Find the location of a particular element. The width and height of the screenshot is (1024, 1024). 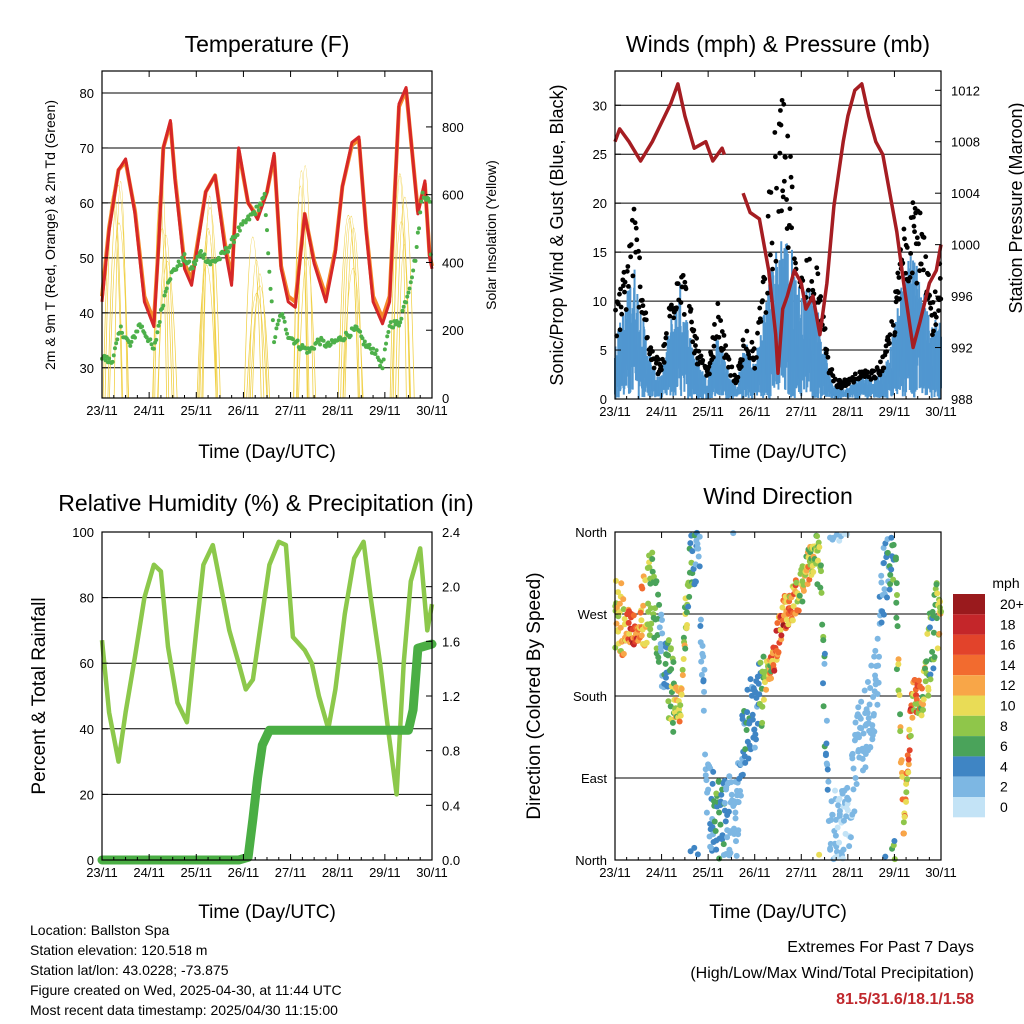

humidity-x-tick-label: 23/11 is located at coordinates (102, 872).